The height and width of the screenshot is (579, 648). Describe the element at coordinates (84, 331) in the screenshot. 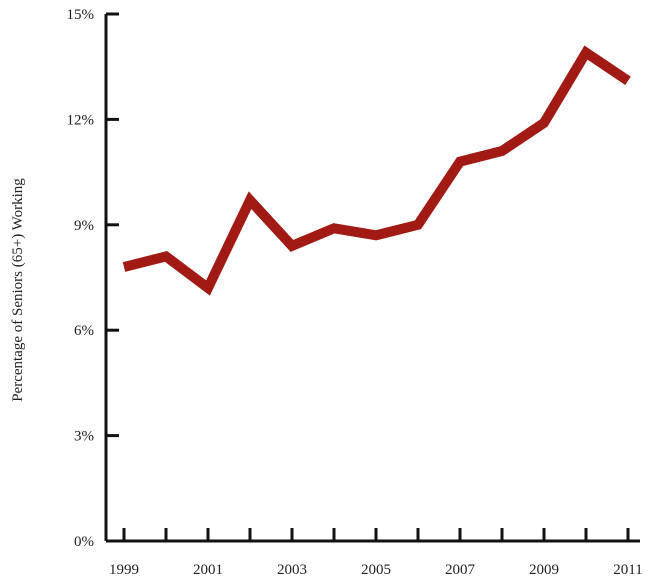

I see `y-tick-label: 6%` at that location.